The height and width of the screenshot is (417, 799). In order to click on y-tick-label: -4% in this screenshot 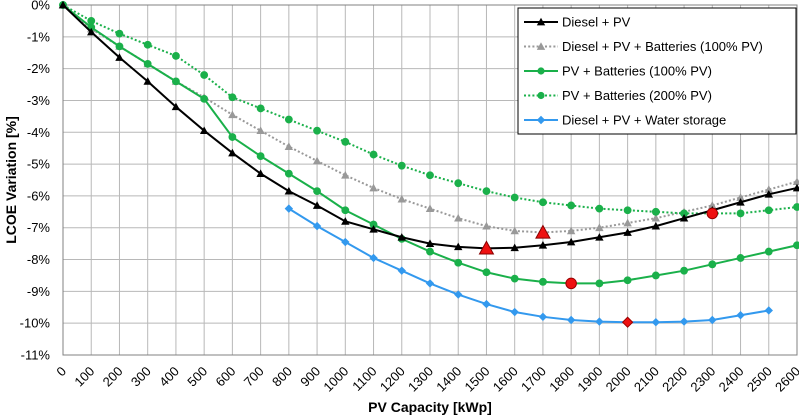, I will do `click(39, 132)`.